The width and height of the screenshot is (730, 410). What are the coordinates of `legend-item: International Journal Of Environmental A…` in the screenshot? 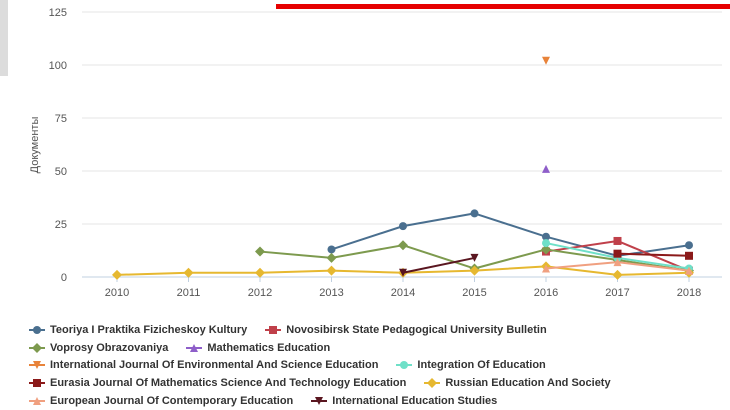 It's located at (203, 365).